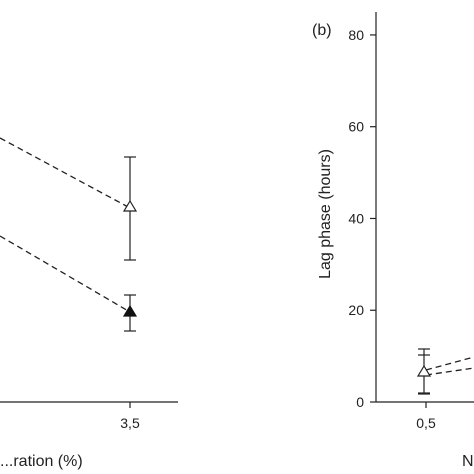 This screenshot has width=474, height=474. What do you see at coordinates (356, 310) in the screenshot?
I see `right-y-tick-label: 20` at bounding box center [356, 310].